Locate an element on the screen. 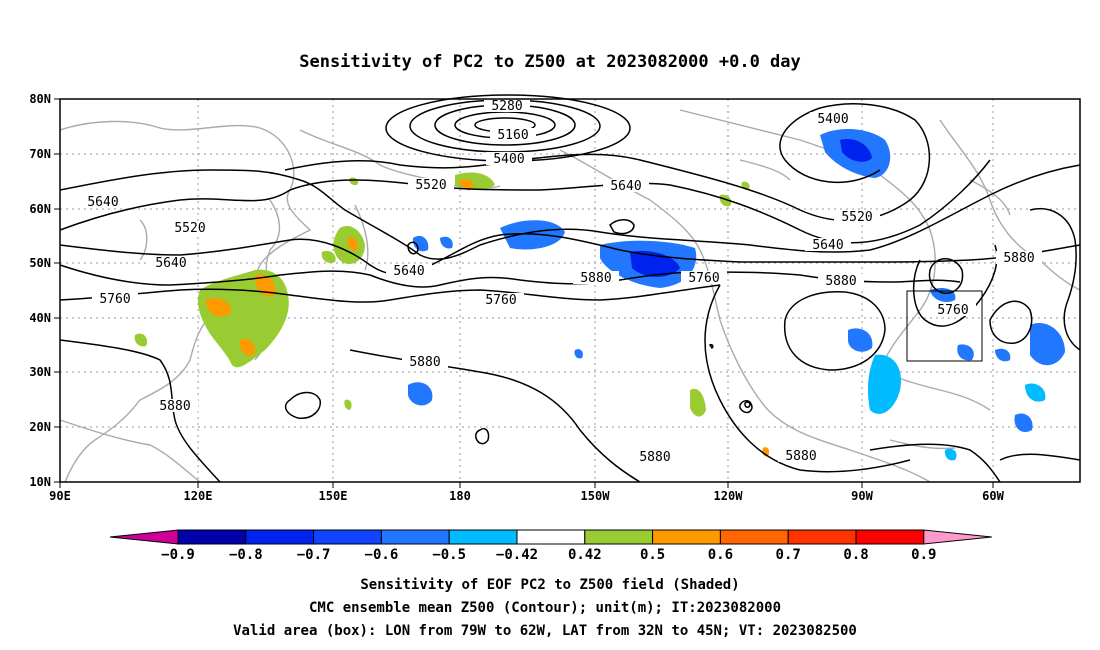 Image resolution: width=1100 pixels, height=650 pixels. colorbar-label: 0.6 is located at coordinates (720, 555).